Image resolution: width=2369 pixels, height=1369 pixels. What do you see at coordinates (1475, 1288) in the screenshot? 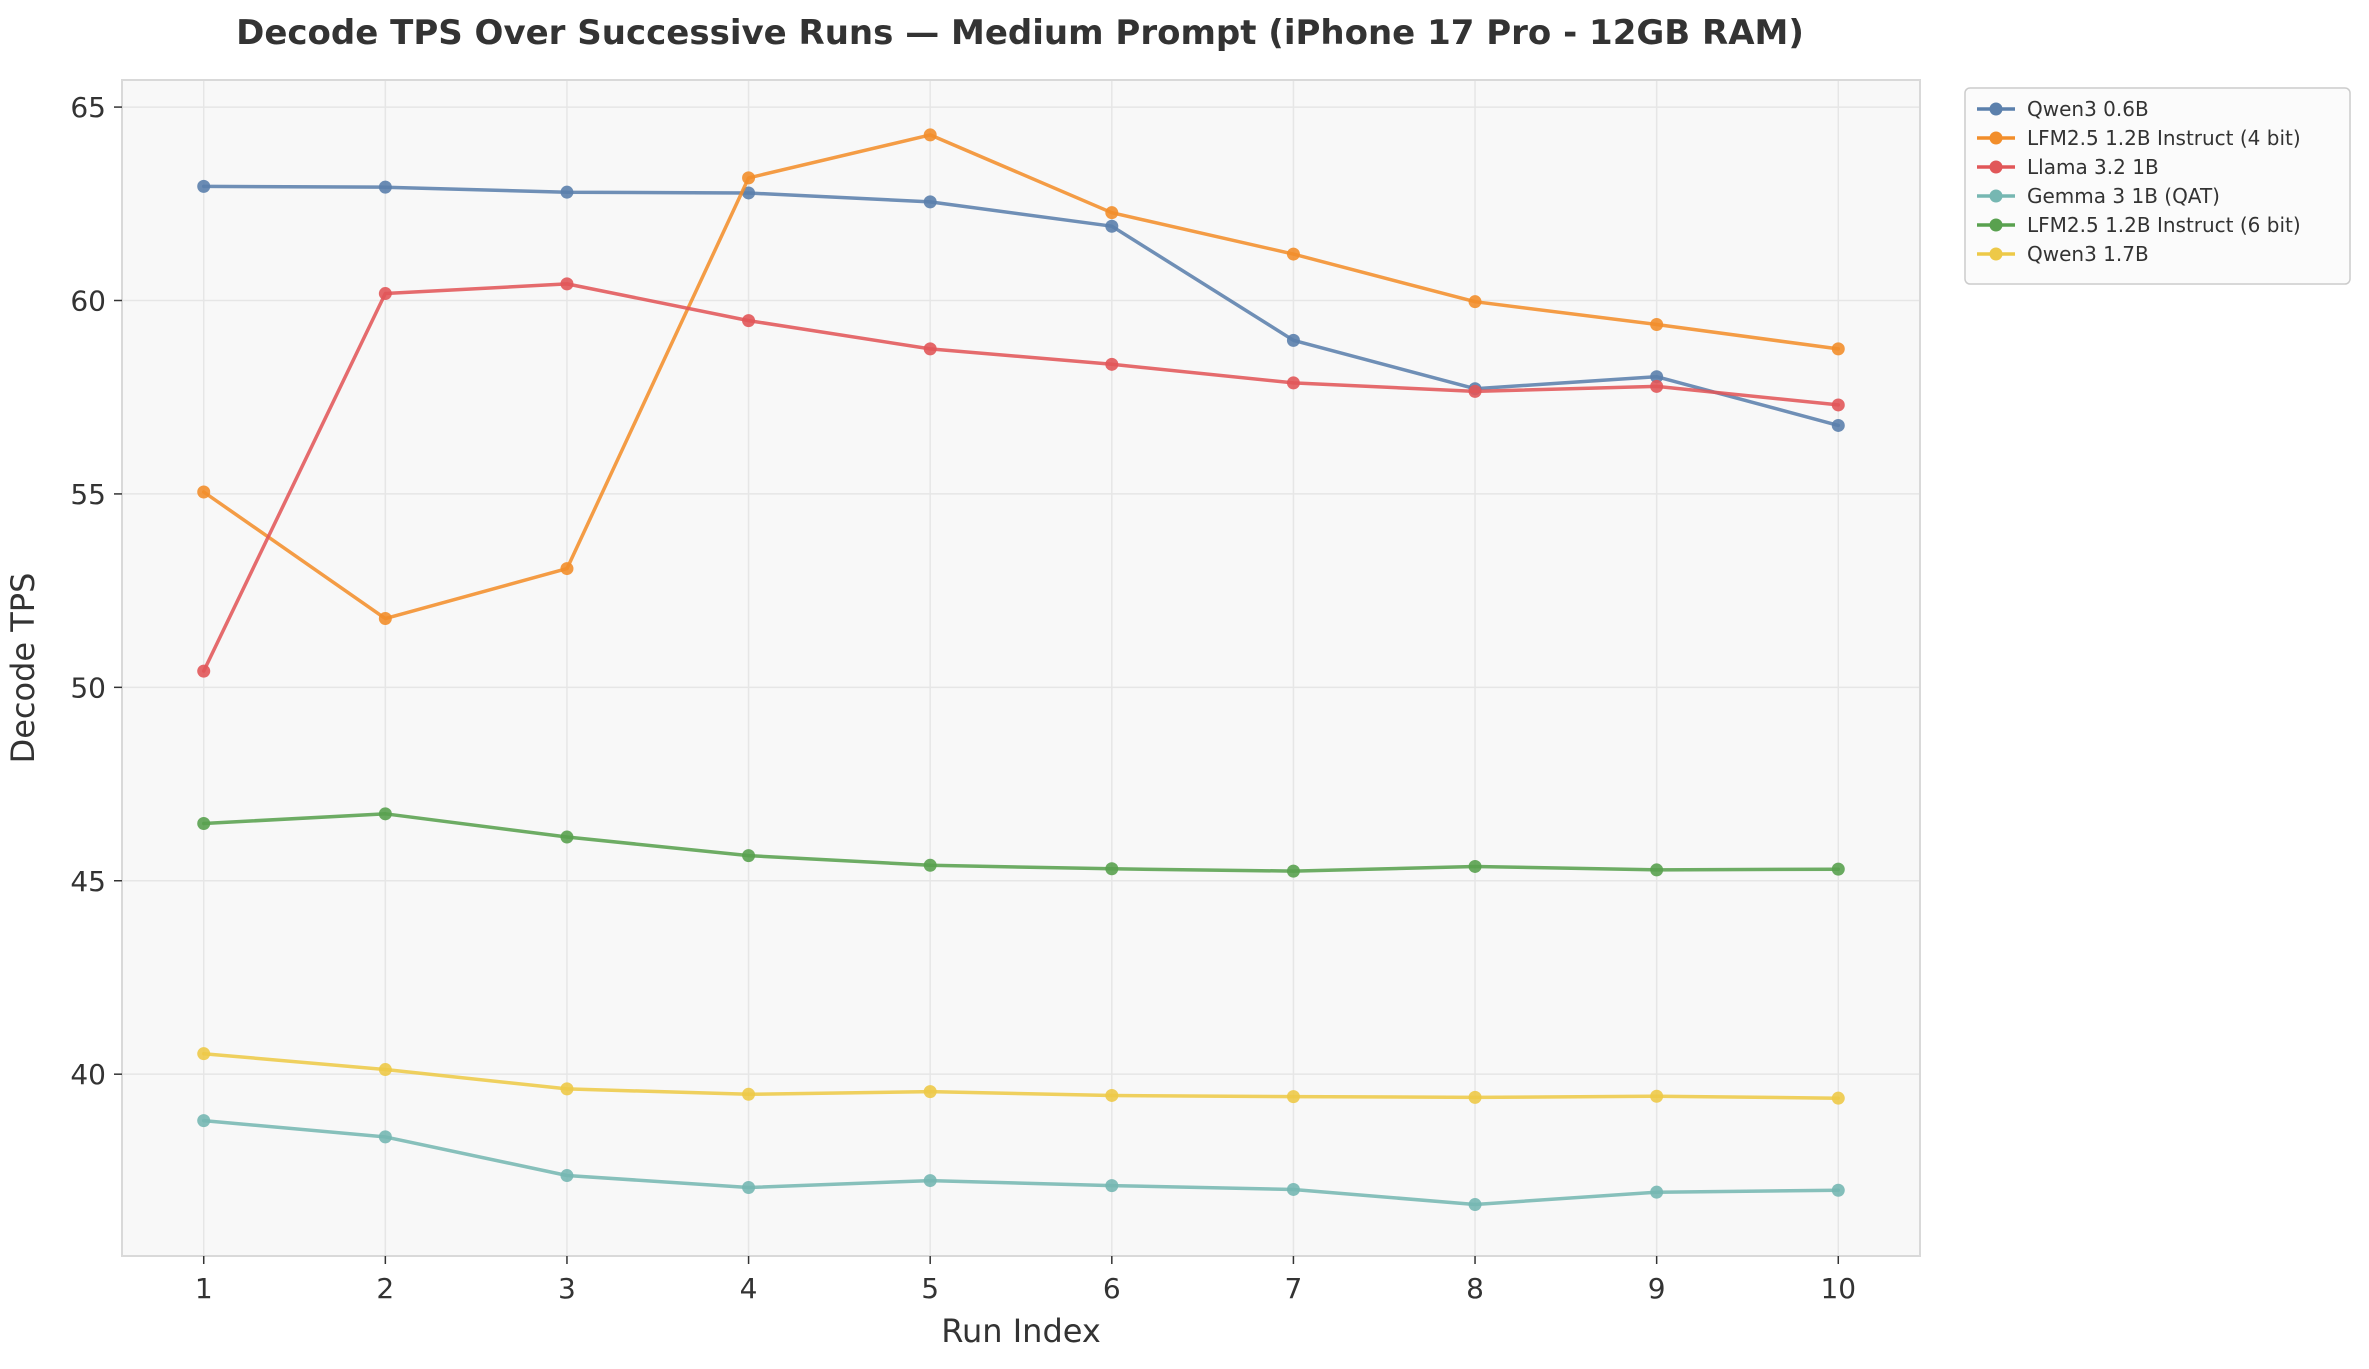
I see `x-tick-label: 8` at bounding box center [1475, 1288].